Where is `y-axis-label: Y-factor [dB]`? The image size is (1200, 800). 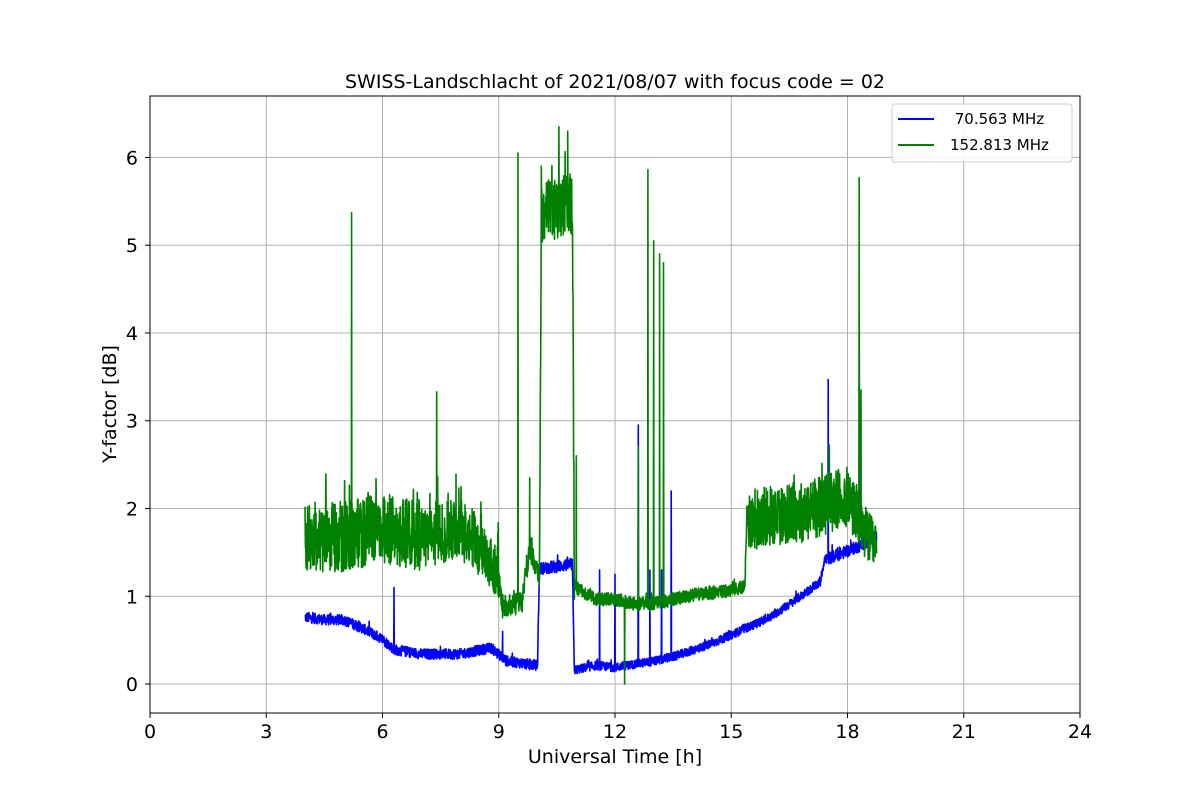
y-axis-label: Y-factor [dB] is located at coordinates (110, 404).